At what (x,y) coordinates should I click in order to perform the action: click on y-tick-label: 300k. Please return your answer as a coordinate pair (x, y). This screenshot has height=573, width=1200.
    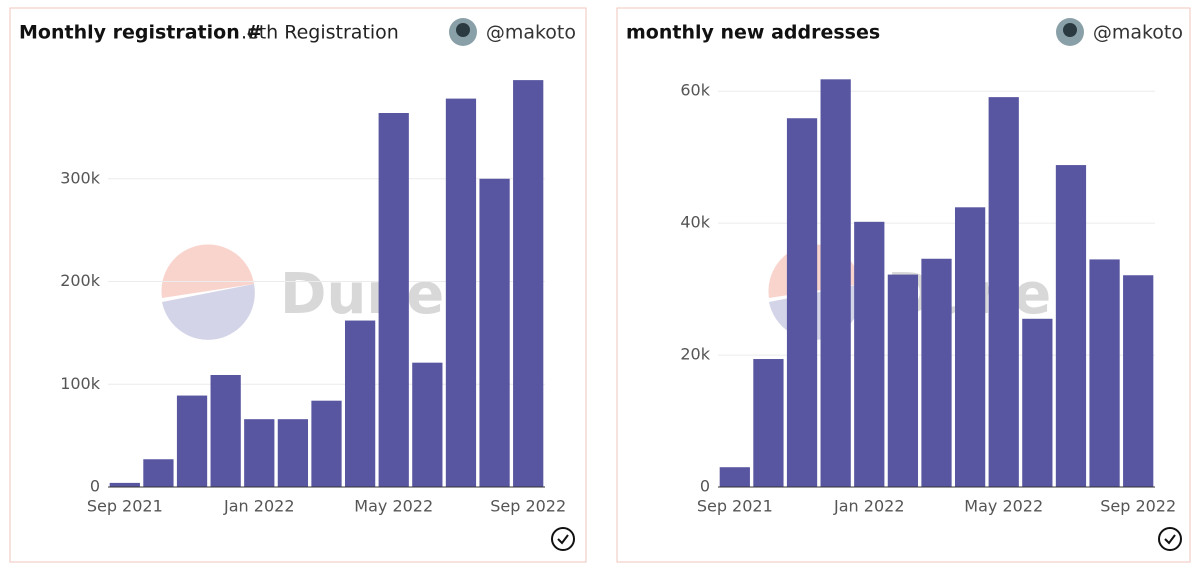
    Looking at the image, I should click on (80, 177).